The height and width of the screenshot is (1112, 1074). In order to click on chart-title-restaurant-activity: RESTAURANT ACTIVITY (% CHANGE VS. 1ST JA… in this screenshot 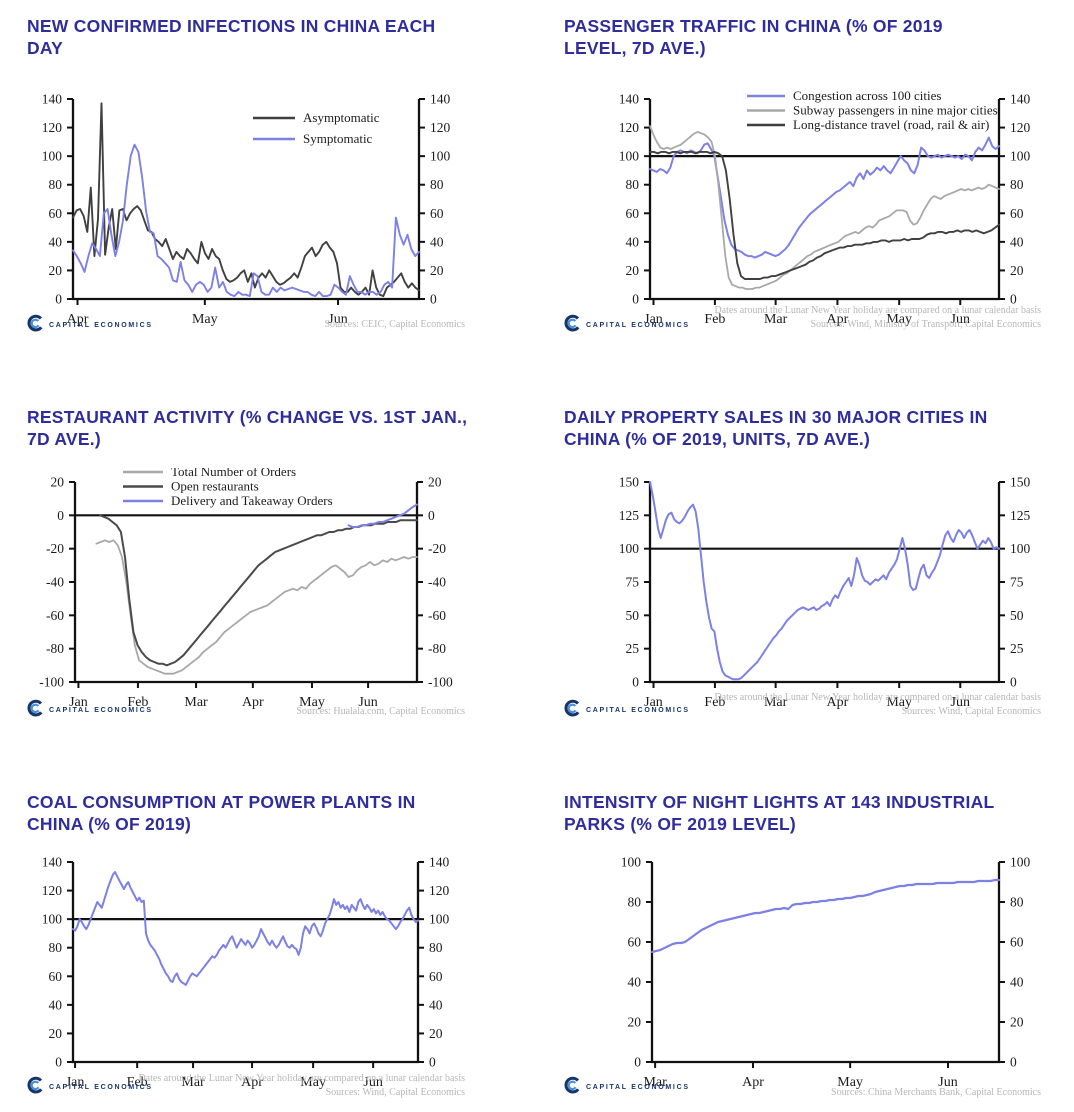, I will do `click(247, 428)`.